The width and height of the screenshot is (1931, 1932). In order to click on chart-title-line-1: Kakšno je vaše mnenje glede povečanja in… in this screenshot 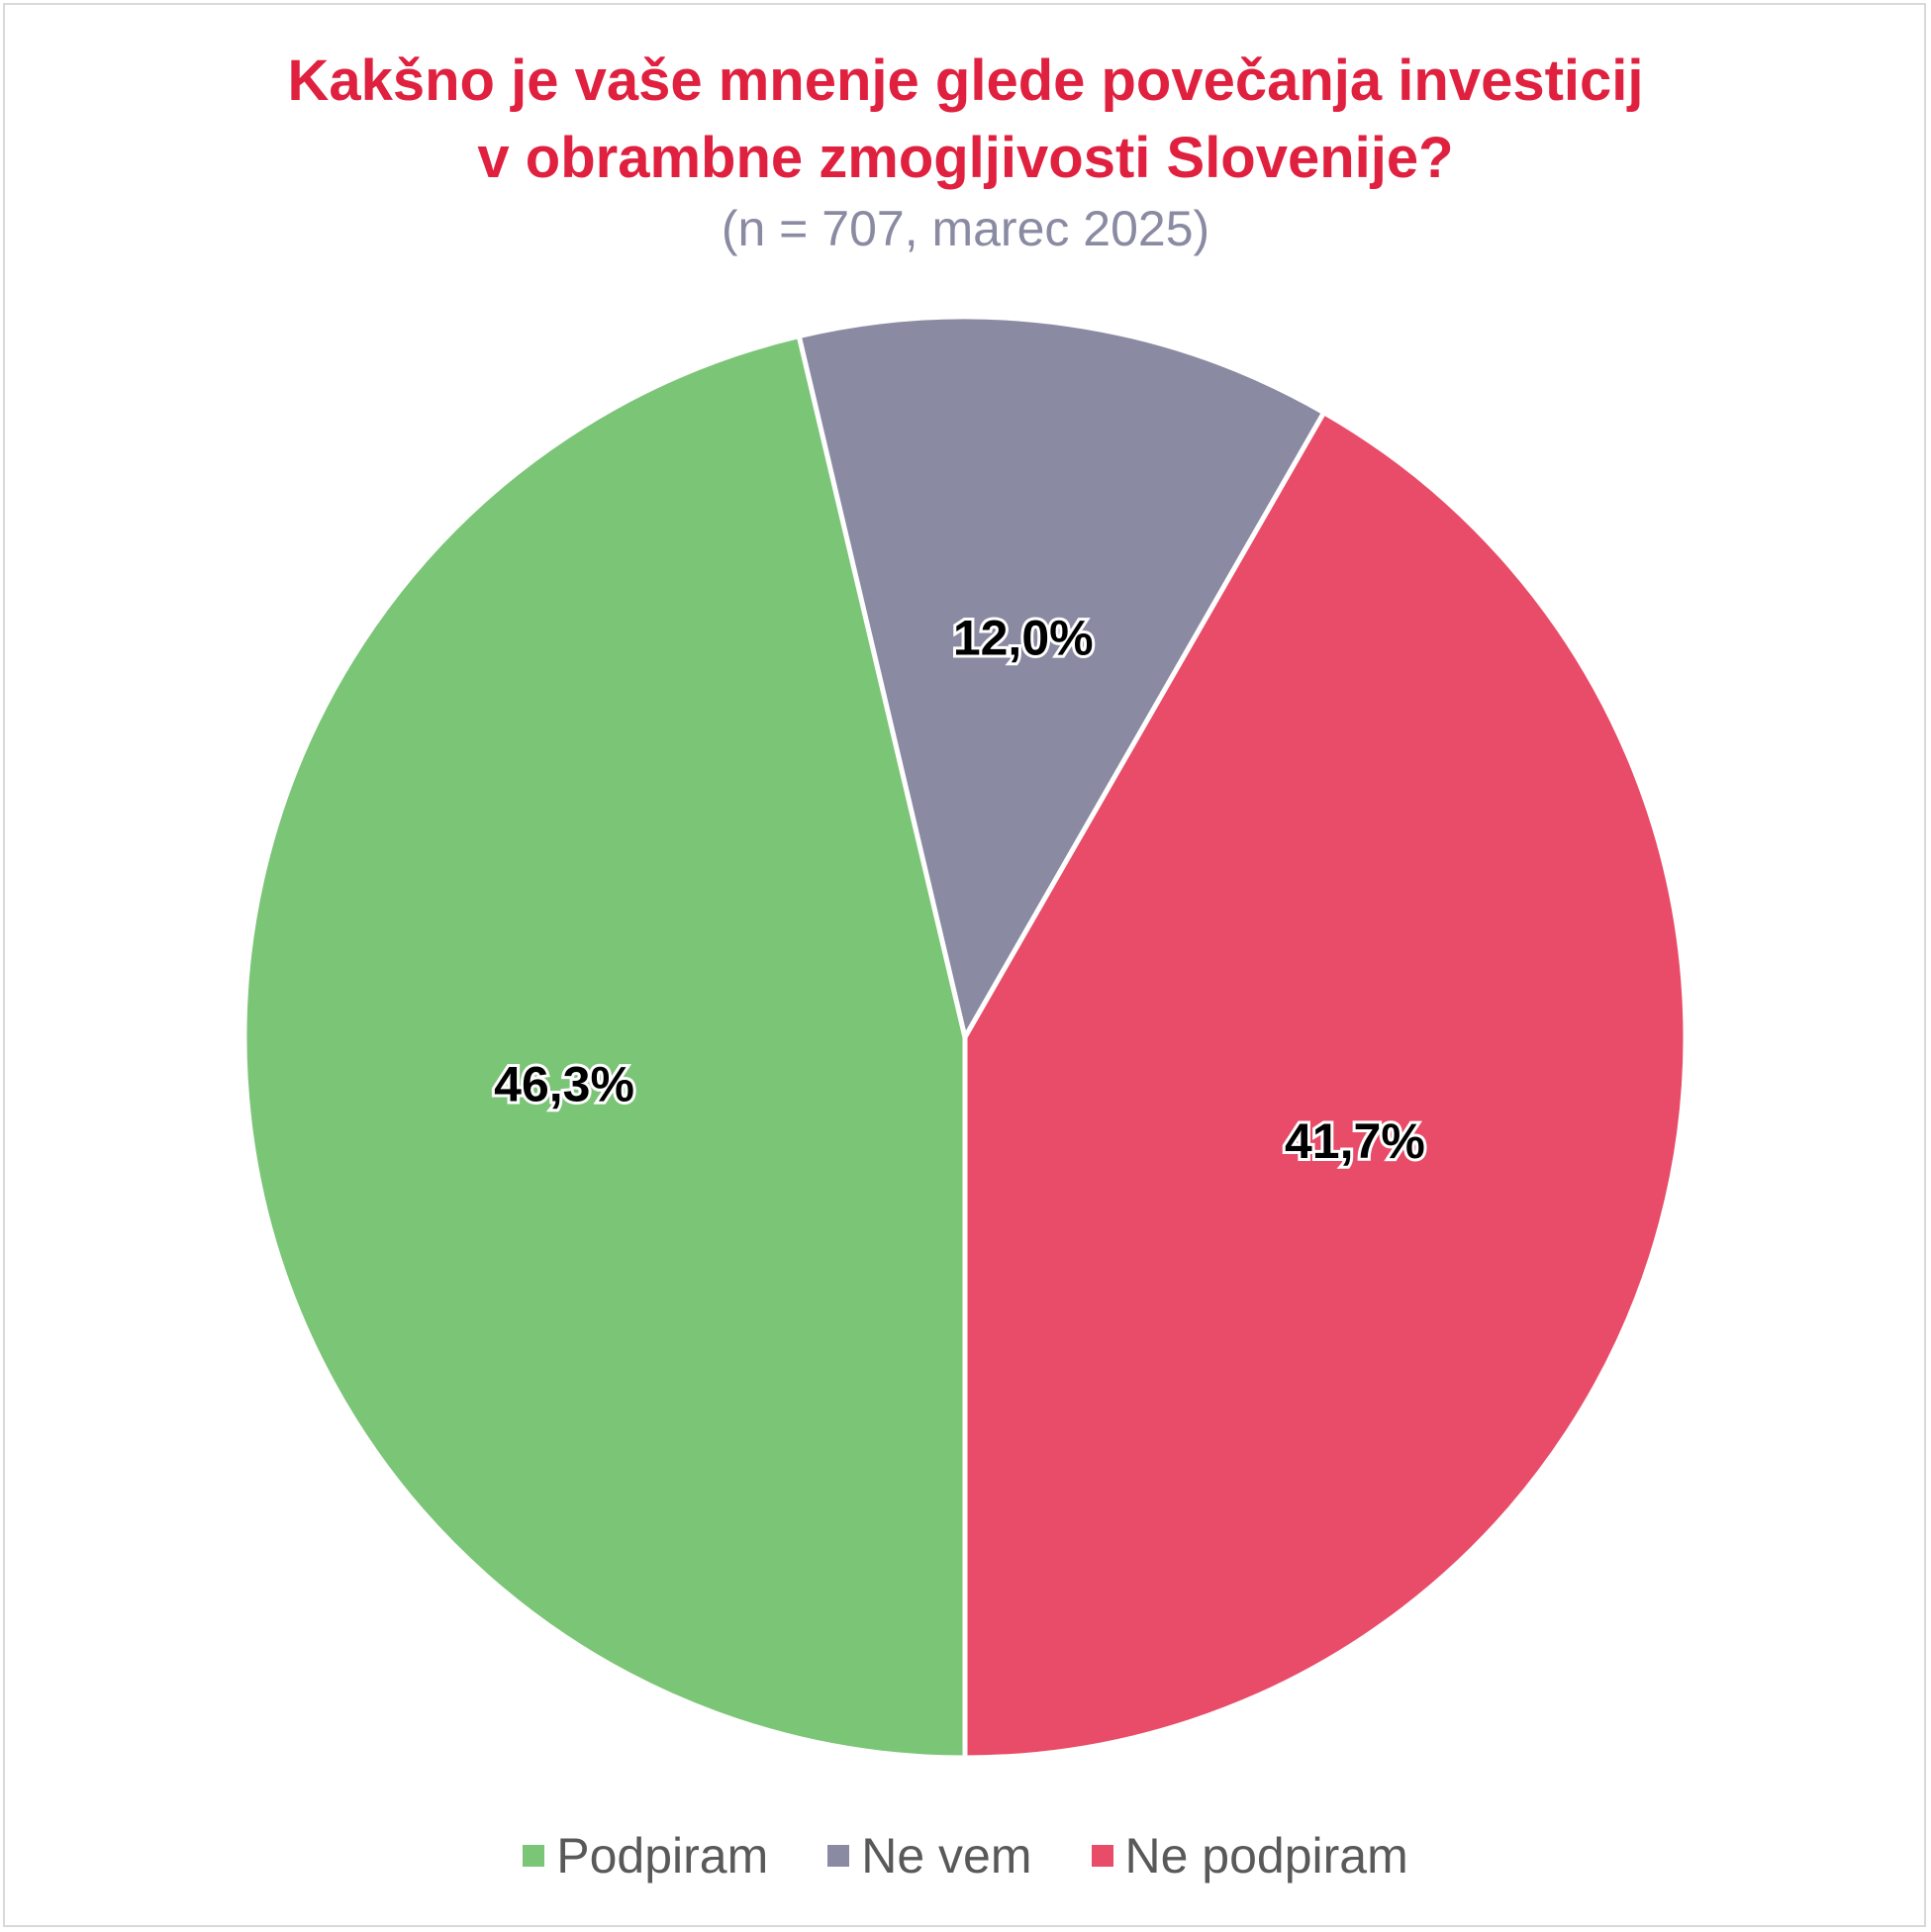, I will do `click(965, 80)`.